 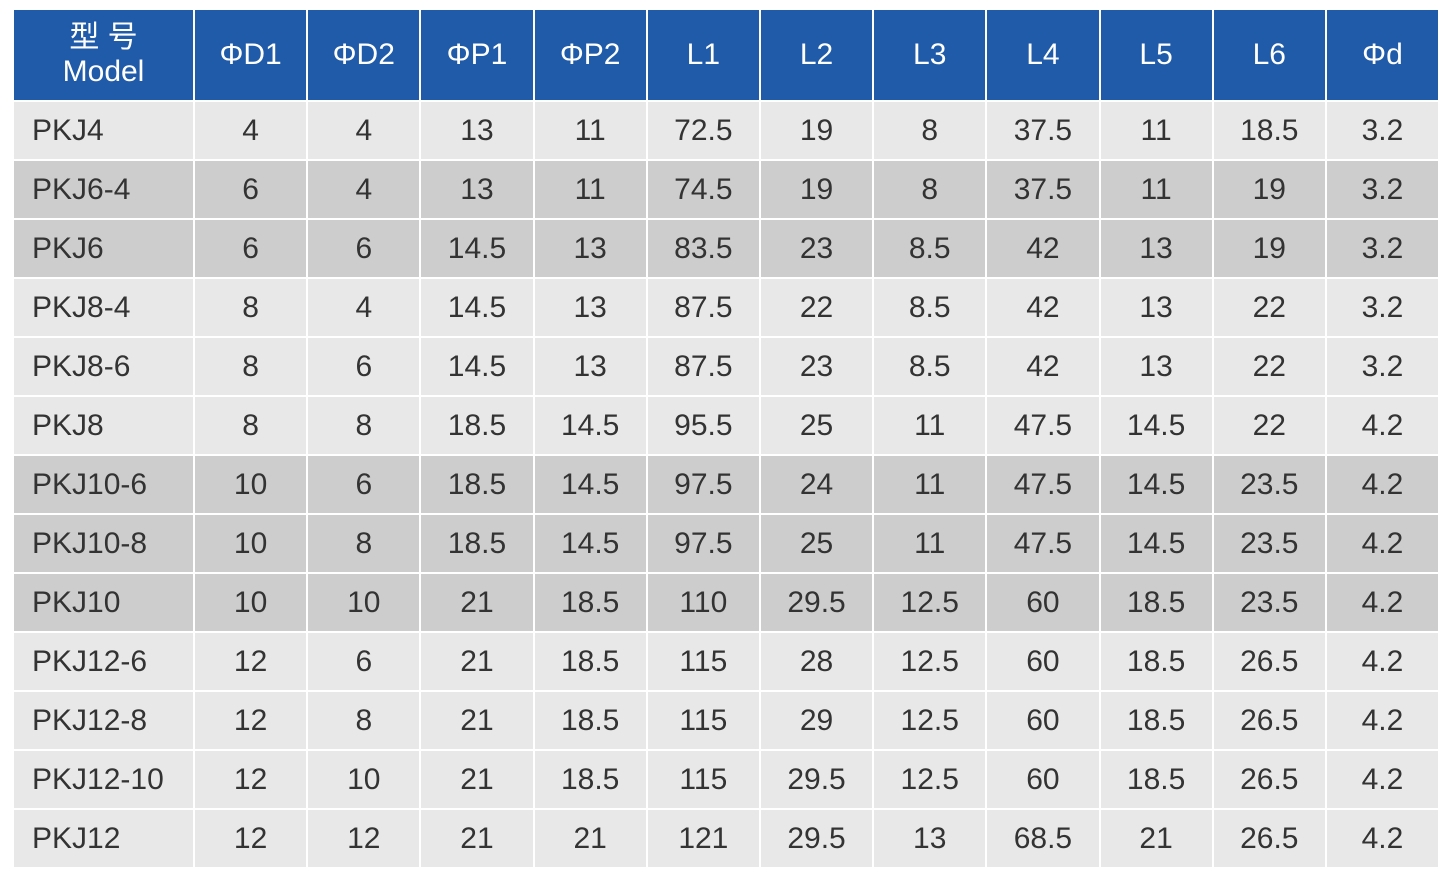 What do you see at coordinates (103, 543) in the screenshot?
I see `model-cell: PKJ10-8` at bounding box center [103, 543].